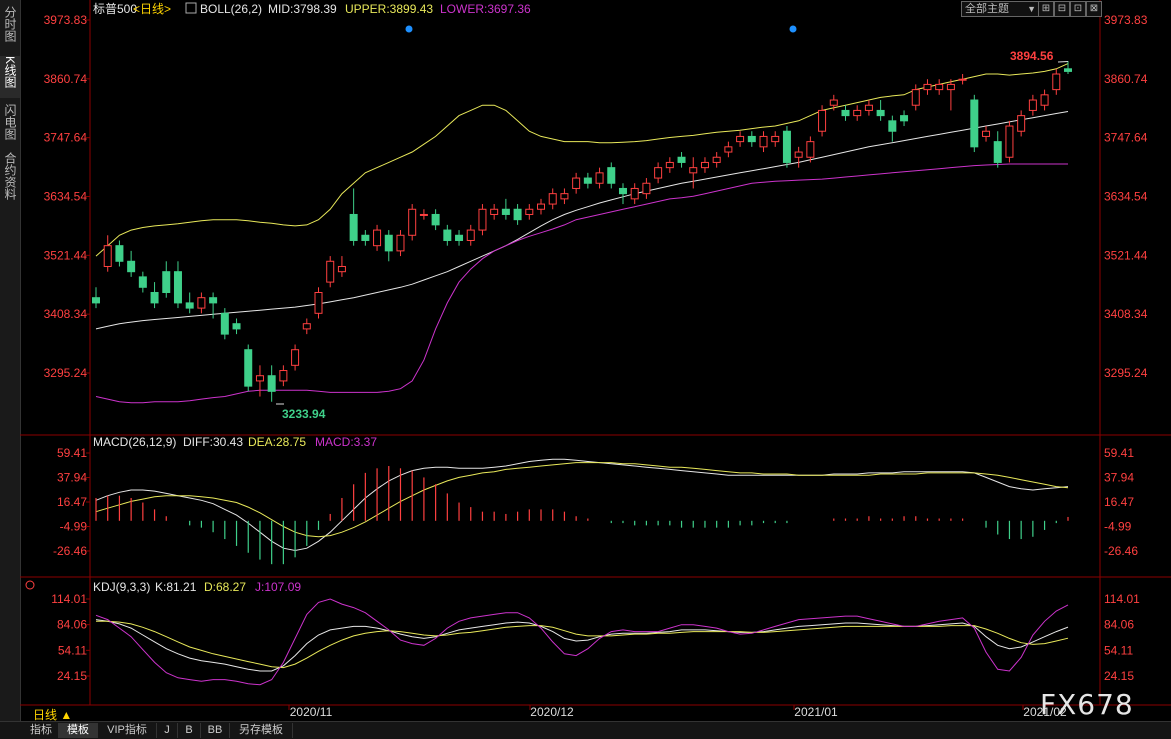 The height and width of the screenshot is (739, 1171). What do you see at coordinates (191, 8) in the screenshot?
I see `indicator-icon` at bounding box center [191, 8].